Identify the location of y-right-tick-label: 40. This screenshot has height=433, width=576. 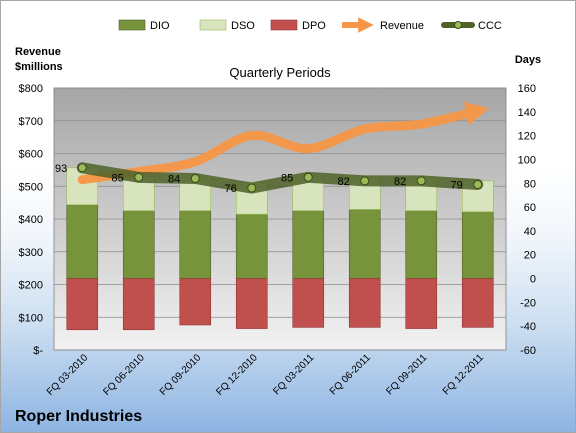
(530, 232).